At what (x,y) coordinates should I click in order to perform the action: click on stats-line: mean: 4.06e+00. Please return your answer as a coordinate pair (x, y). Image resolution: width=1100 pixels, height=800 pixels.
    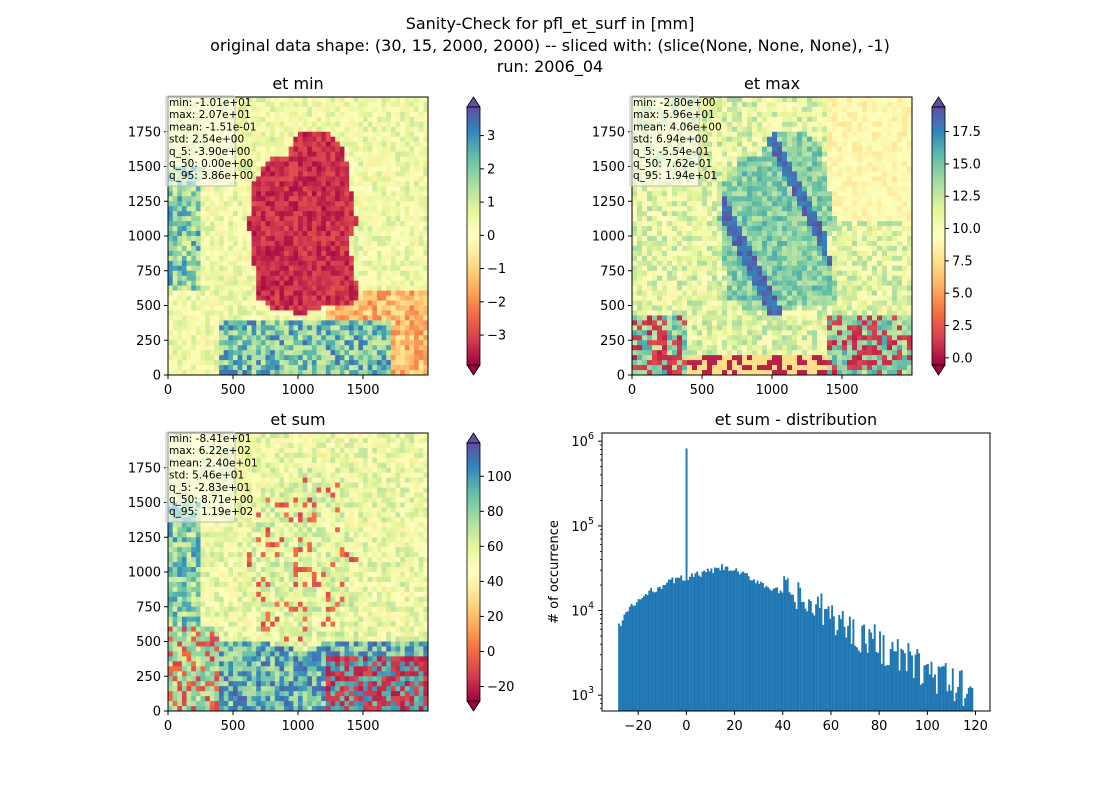
    Looking at the image, I should click on (677, 127).